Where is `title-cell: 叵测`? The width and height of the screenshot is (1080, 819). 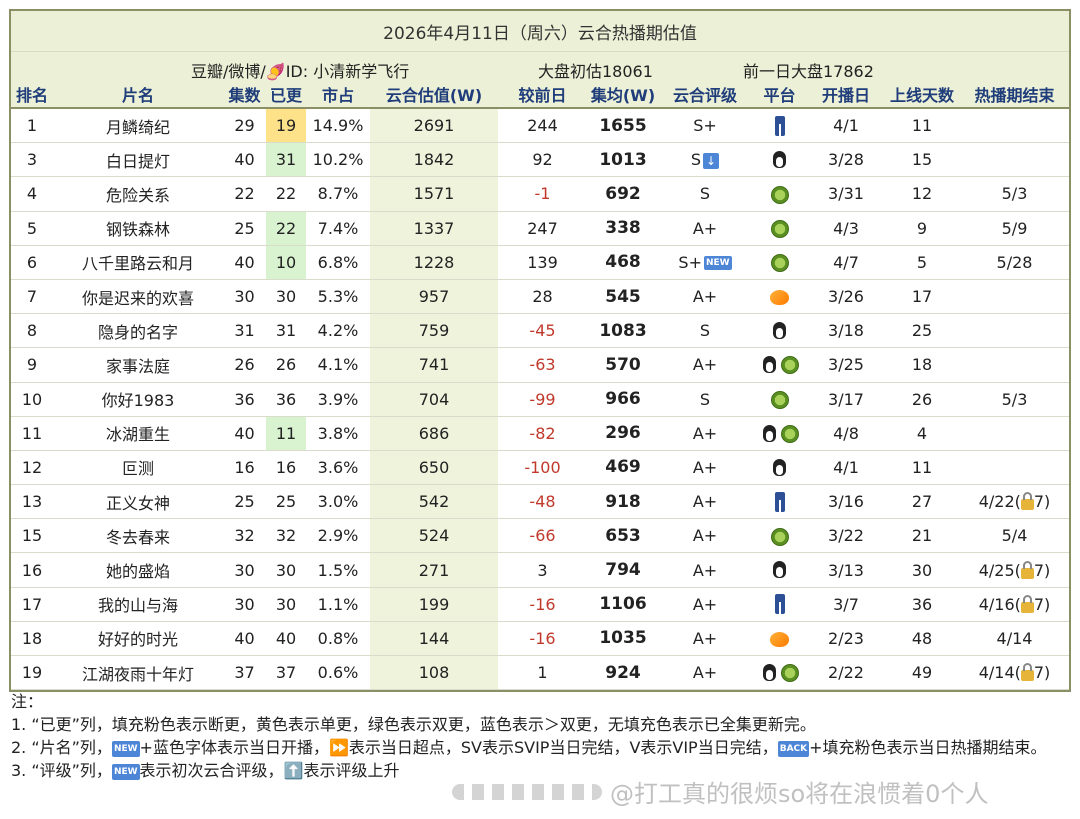 title-cell: 叵测 is located at coordinates (138, 468).